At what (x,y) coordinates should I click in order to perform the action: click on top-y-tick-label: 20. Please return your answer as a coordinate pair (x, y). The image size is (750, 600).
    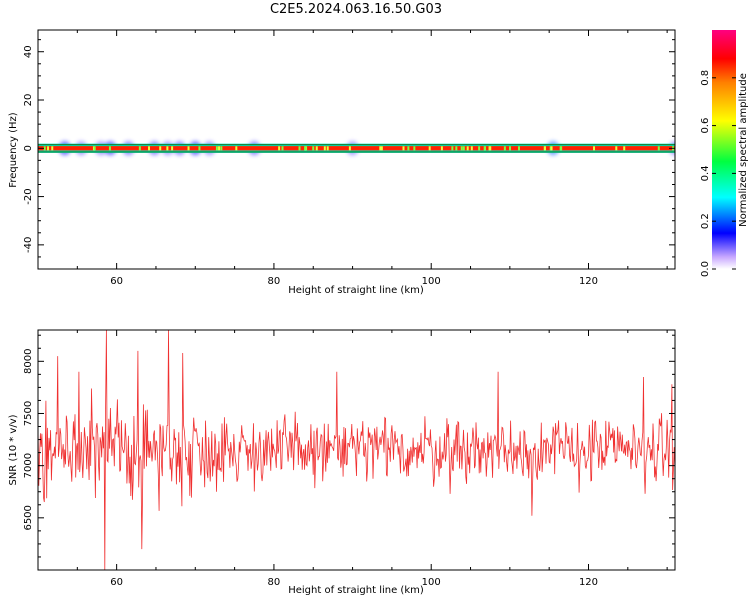
    Looking at the image, I should click on (28, 100).